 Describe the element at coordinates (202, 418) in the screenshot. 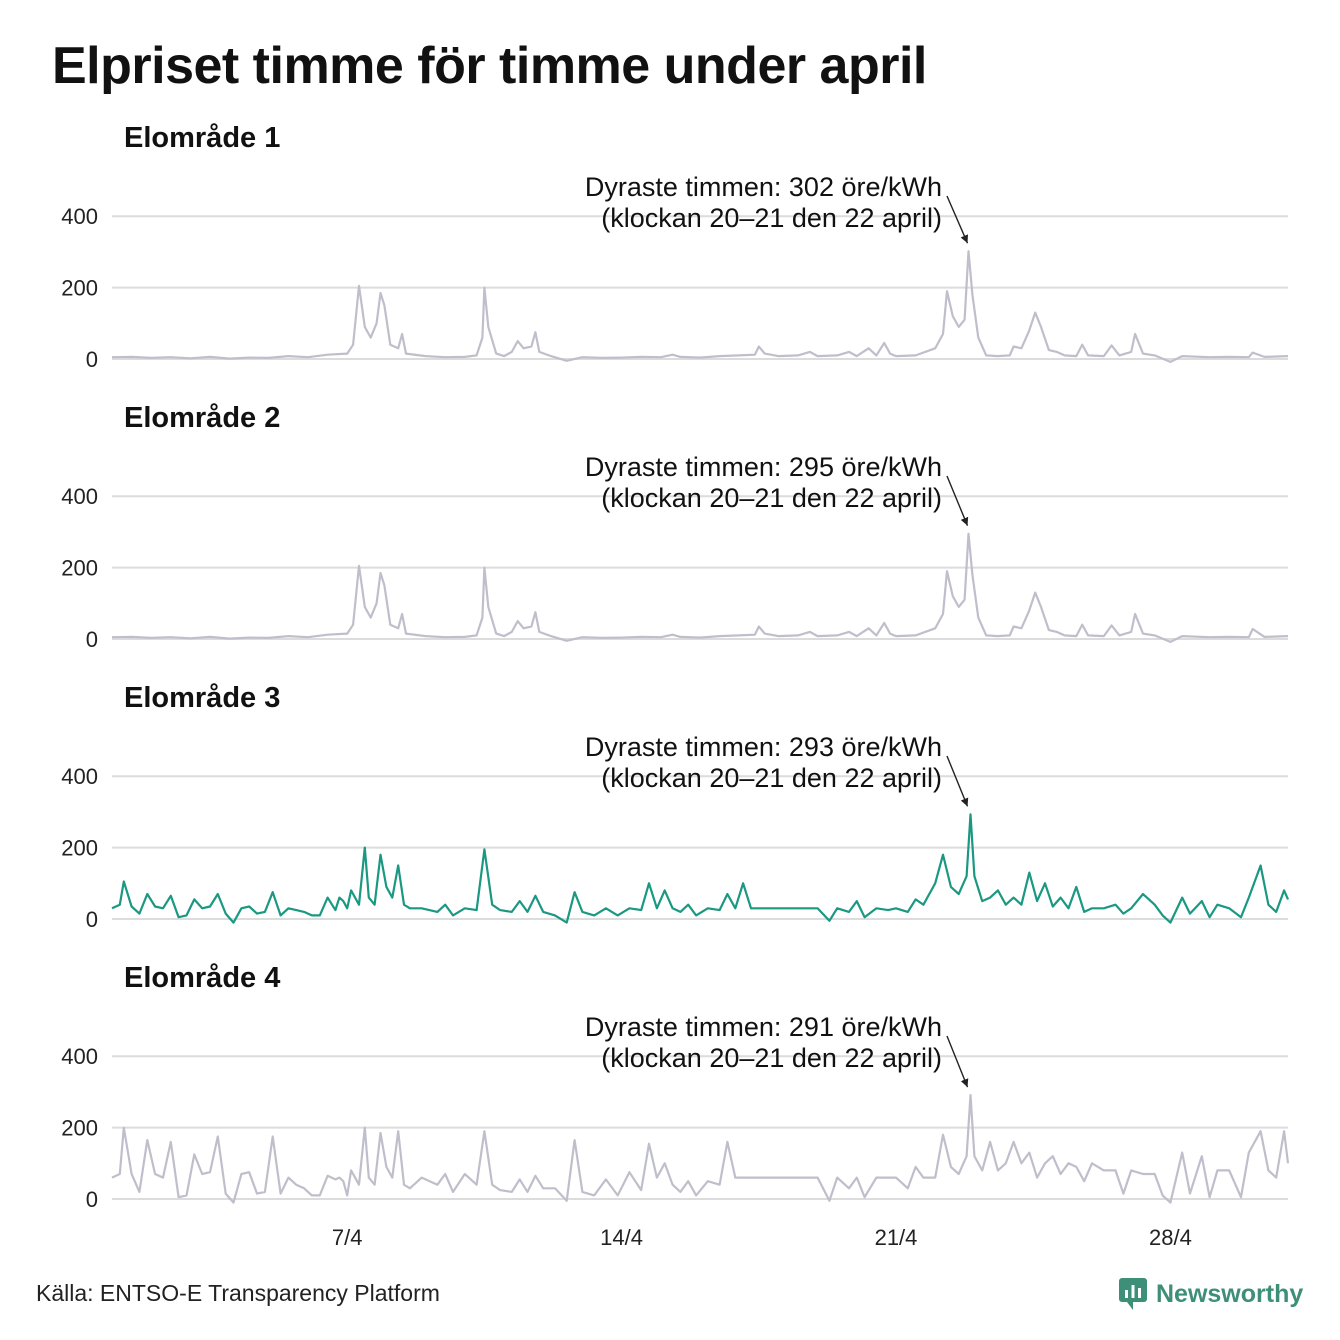

I see `panel-title: Elområde 2` at that location.